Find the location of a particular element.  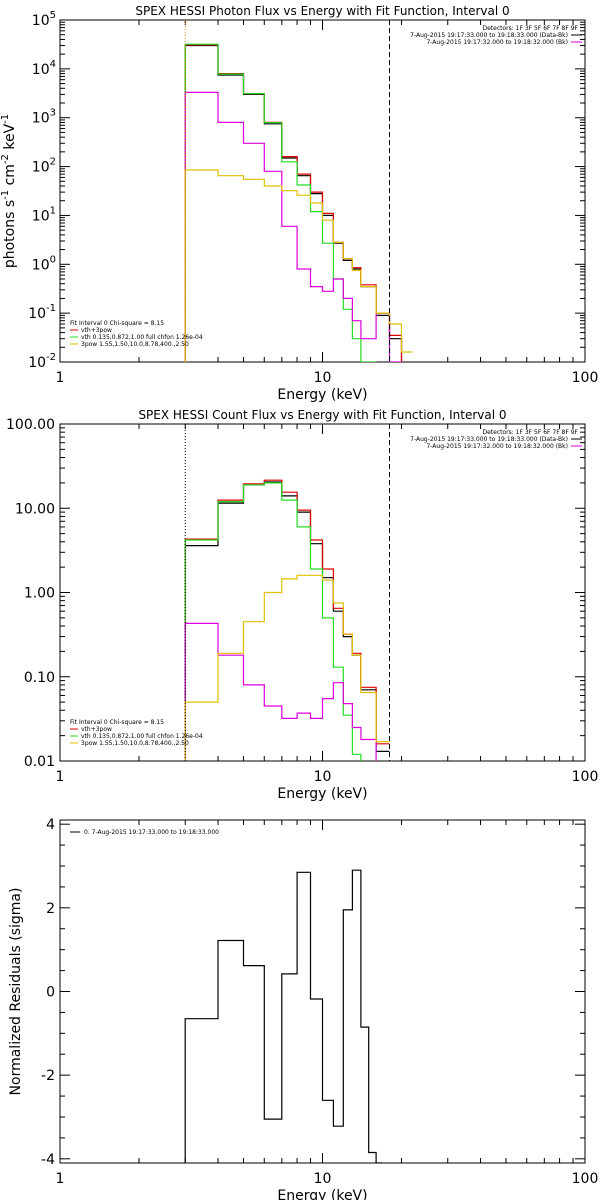

y-tick-label: 10¹ is located at coordinates (44, 214).